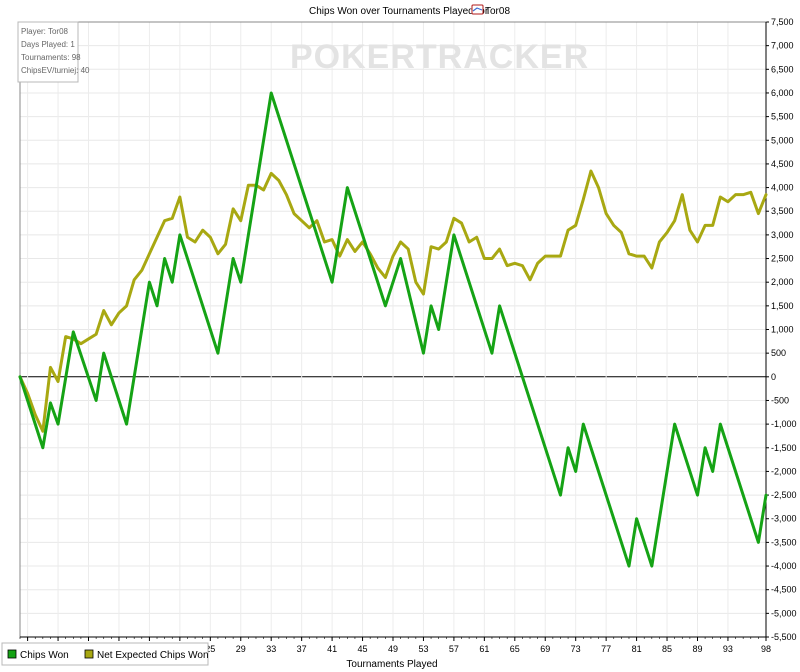 This screenshot has height=672, width=800. I want to click on y-tick-label: 3,000, so click(782, 235).